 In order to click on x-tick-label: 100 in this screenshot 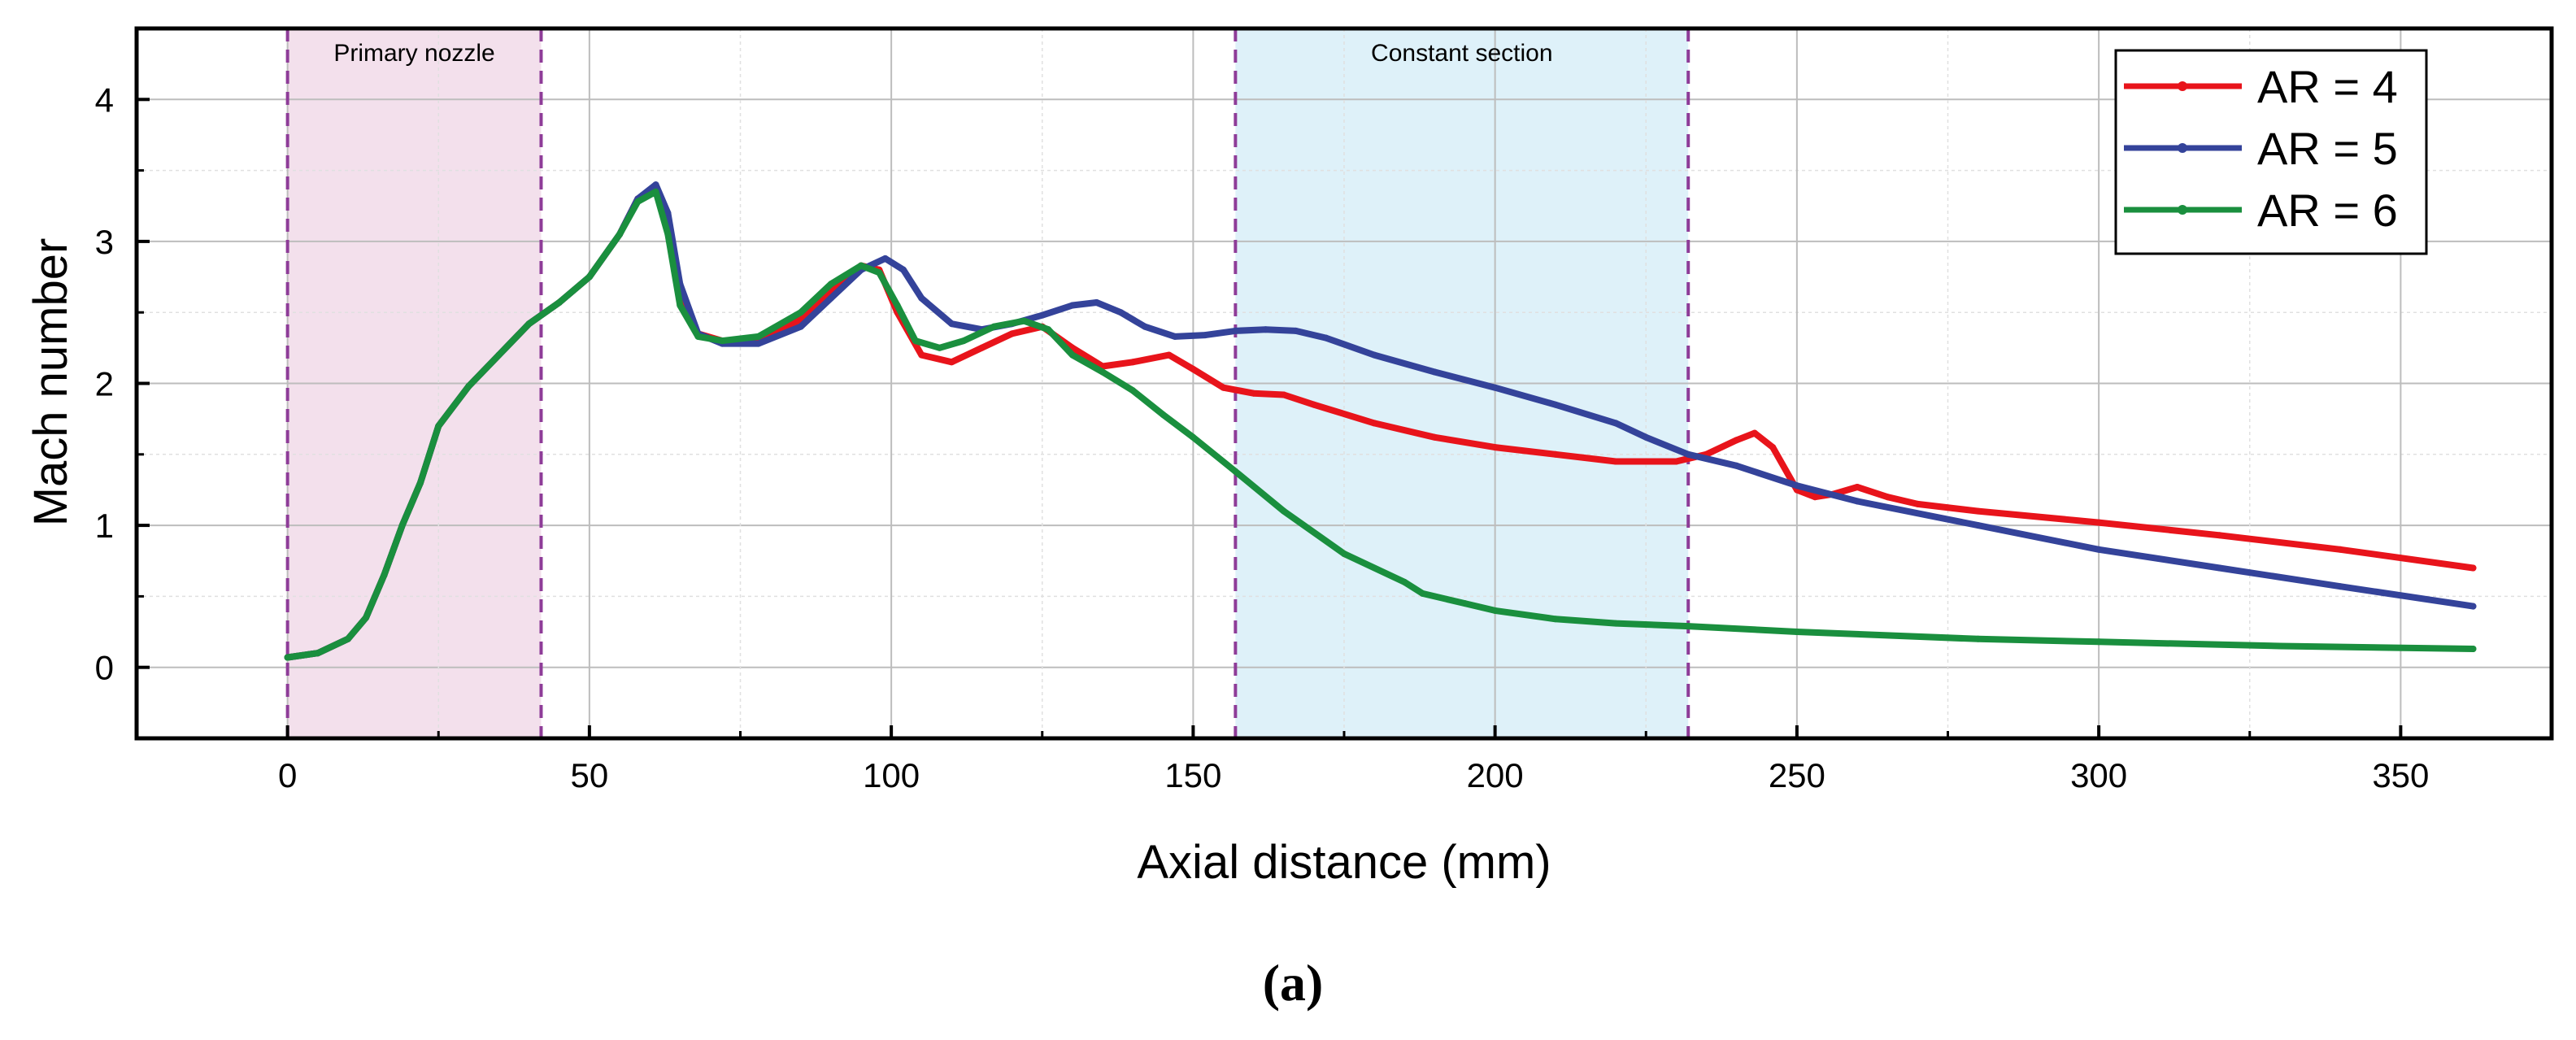, I will do `click(891, 775)`.